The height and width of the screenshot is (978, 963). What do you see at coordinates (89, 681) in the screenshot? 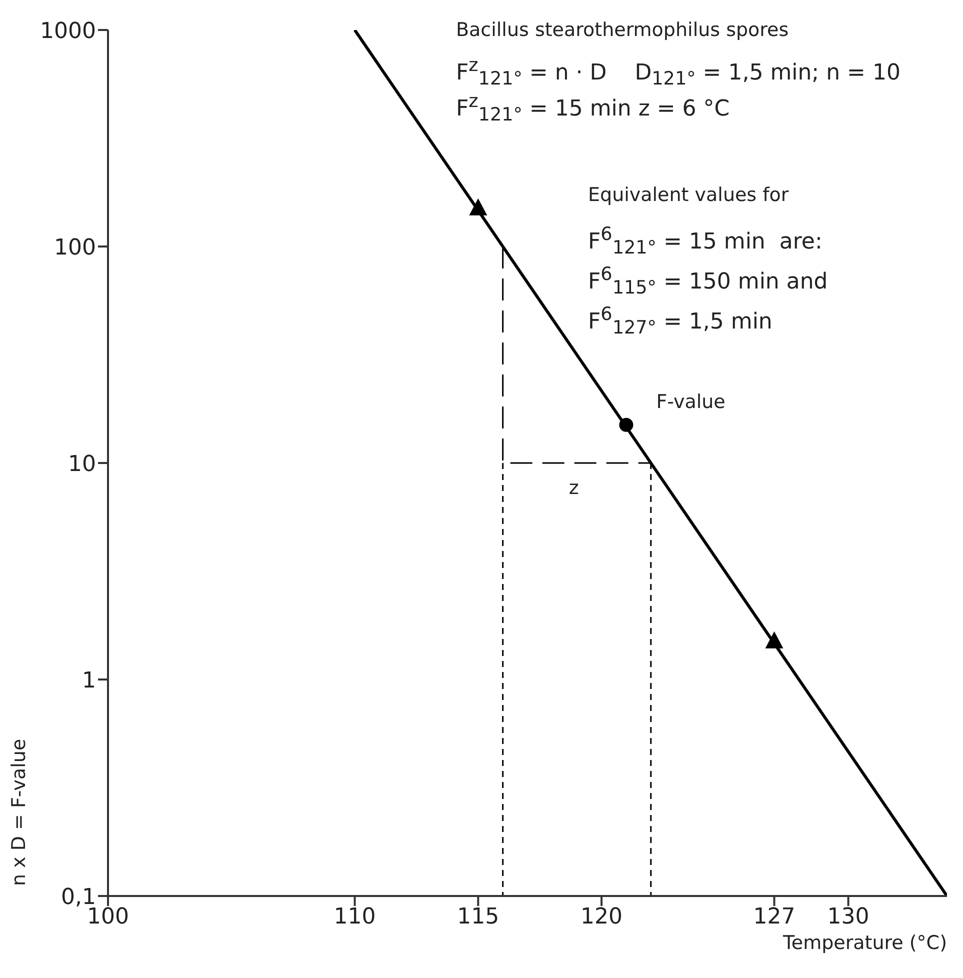
I see `y-tick-label: 1` at bounding box center [89, 681].